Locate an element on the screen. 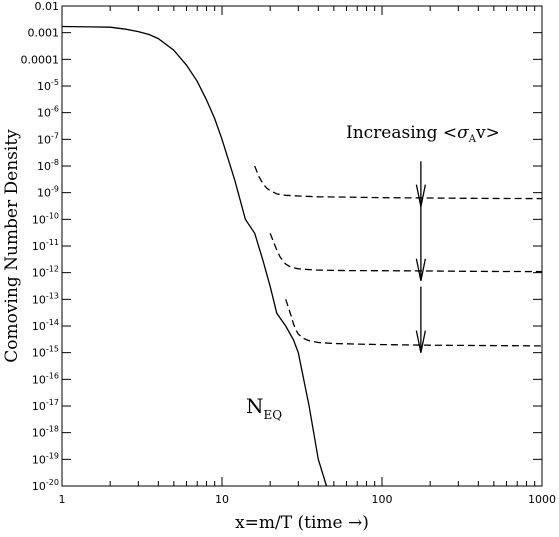 This screenshot has width=559, height=537. y-tick-label: 10⁻¹³ is located at coordinates (45, 298).